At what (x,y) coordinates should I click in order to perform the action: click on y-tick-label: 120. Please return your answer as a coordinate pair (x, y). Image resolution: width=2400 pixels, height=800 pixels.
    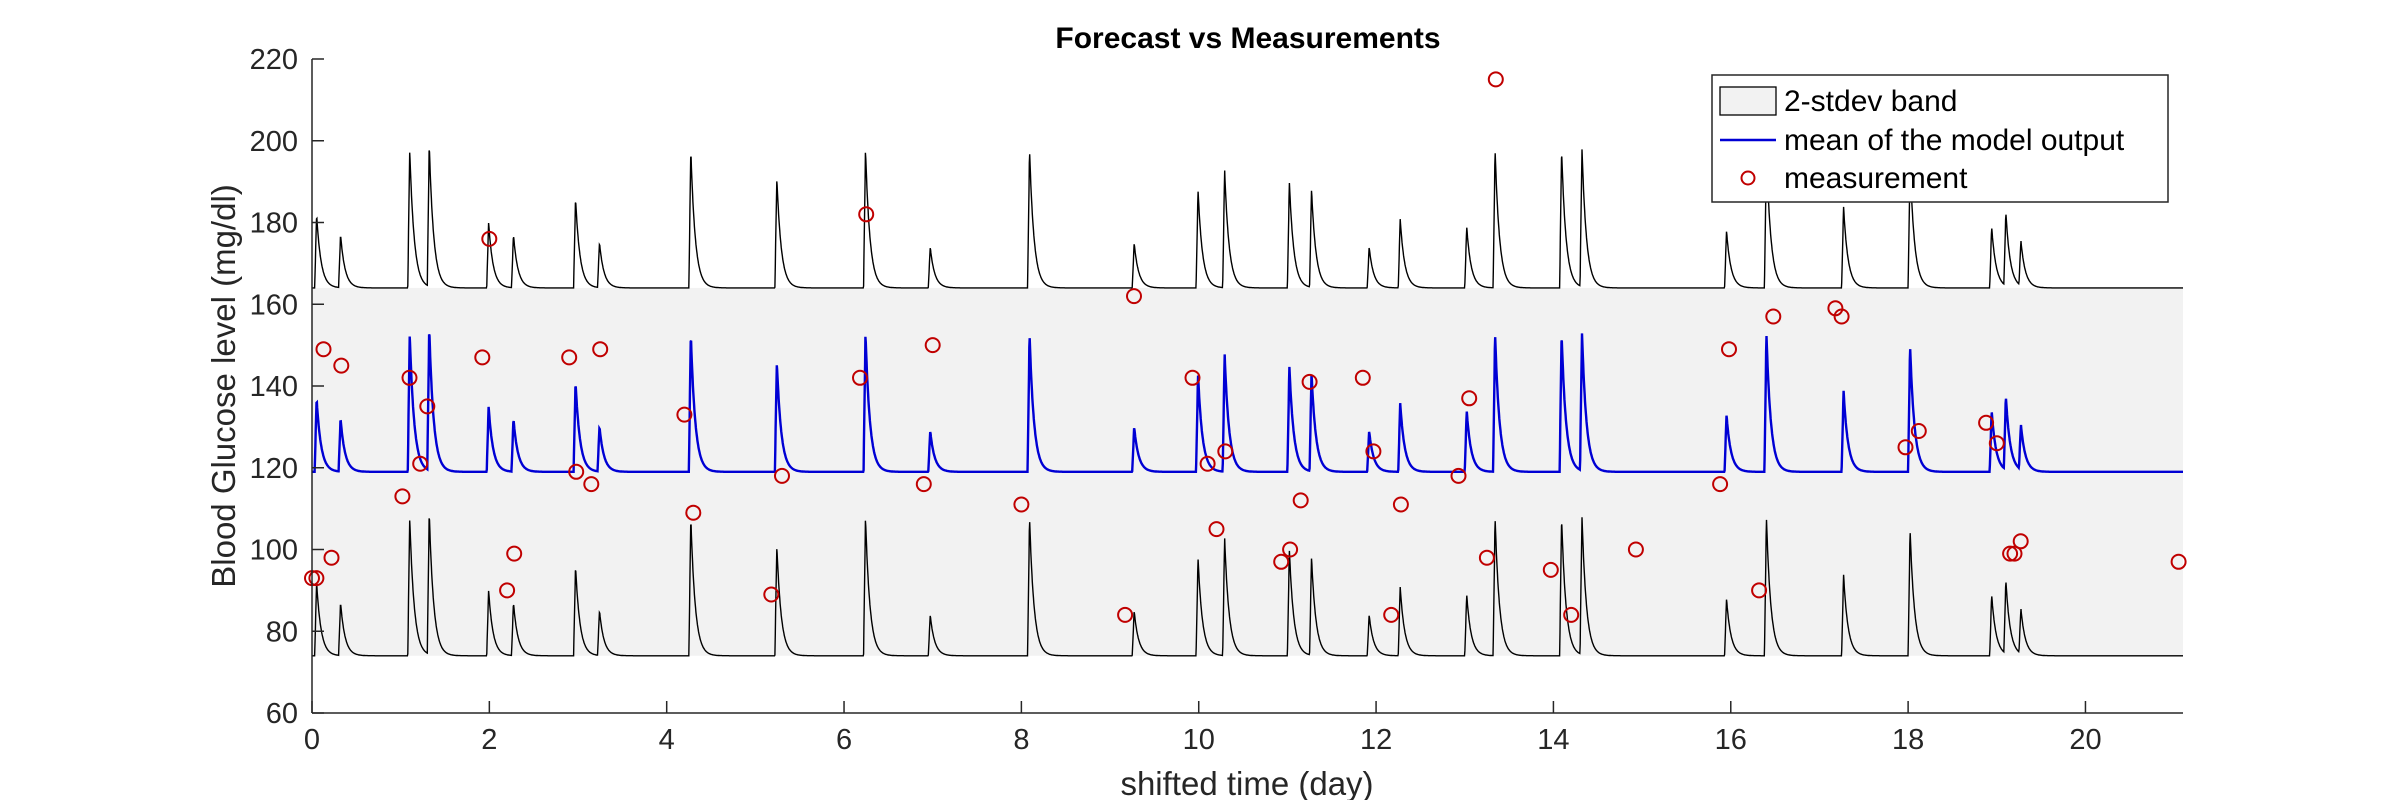
    Looking at the image, I should click on (274, 469).